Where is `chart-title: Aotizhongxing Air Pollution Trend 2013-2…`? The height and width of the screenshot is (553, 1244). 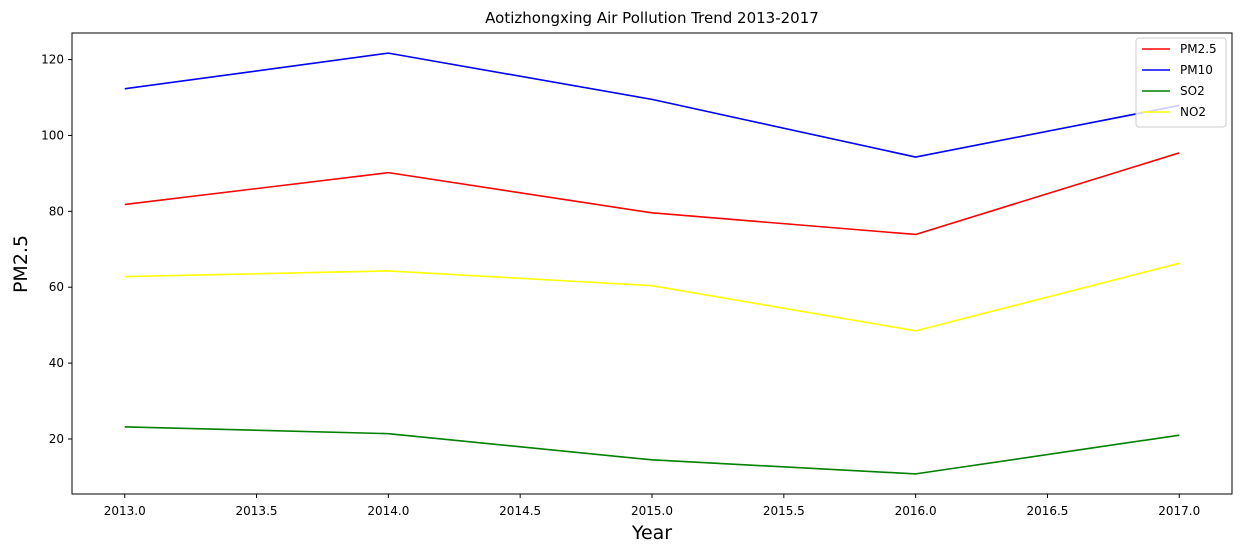 chart-title: Aotizhongxing Air Pollution Trend 2013-2… is located at coordinates (652, 18).